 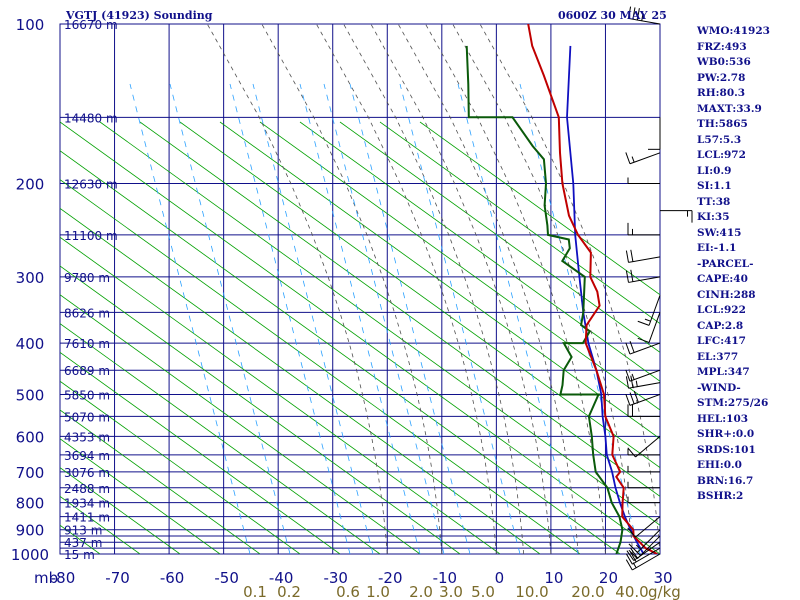 I want to click on height-label: 16670 m, so click(x=91, y=25).